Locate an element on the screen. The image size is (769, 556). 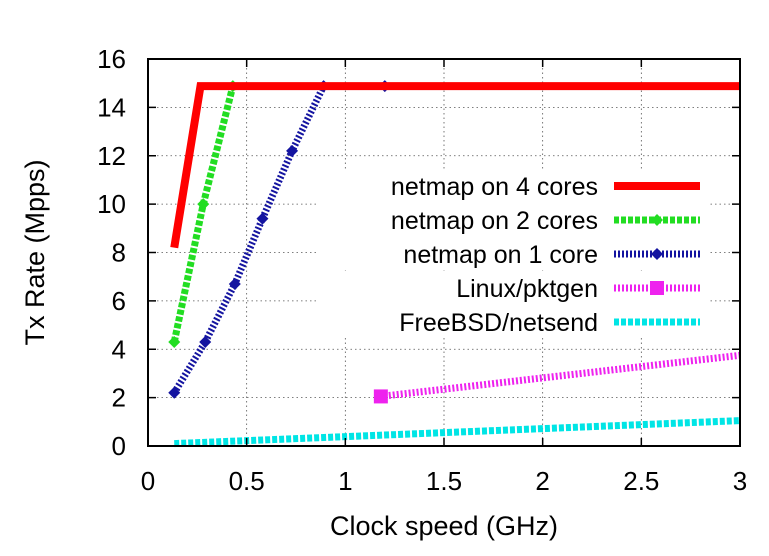
y-tick-label: 14 is located at coordinates (111, 107).